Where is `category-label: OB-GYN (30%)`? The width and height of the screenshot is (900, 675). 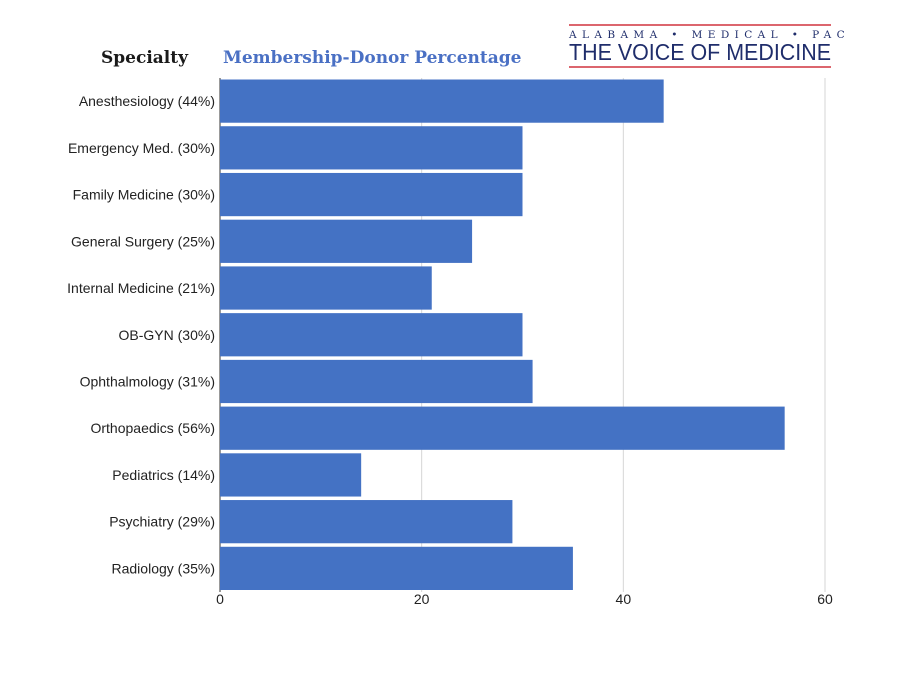
category-label: OB-GYN (30%) is located at coordinates (167, 335).